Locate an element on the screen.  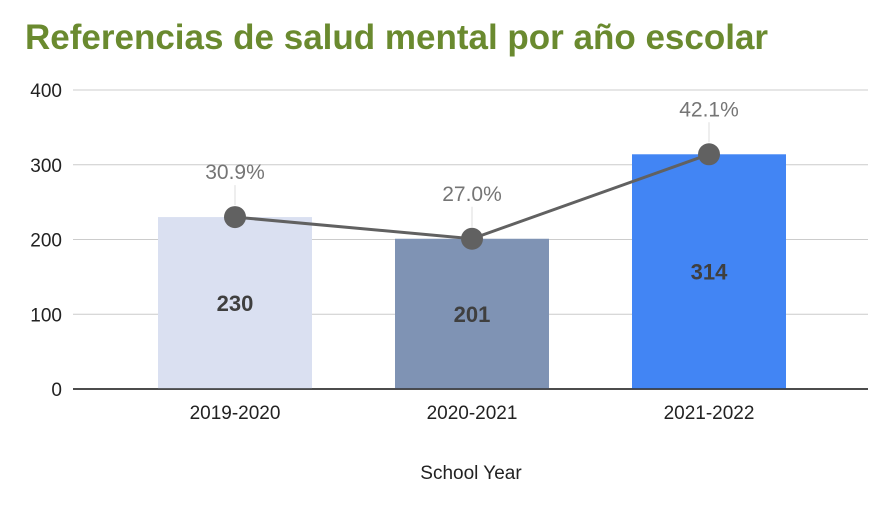
bar-value-label: 314 is located at coordinates (709, 272).